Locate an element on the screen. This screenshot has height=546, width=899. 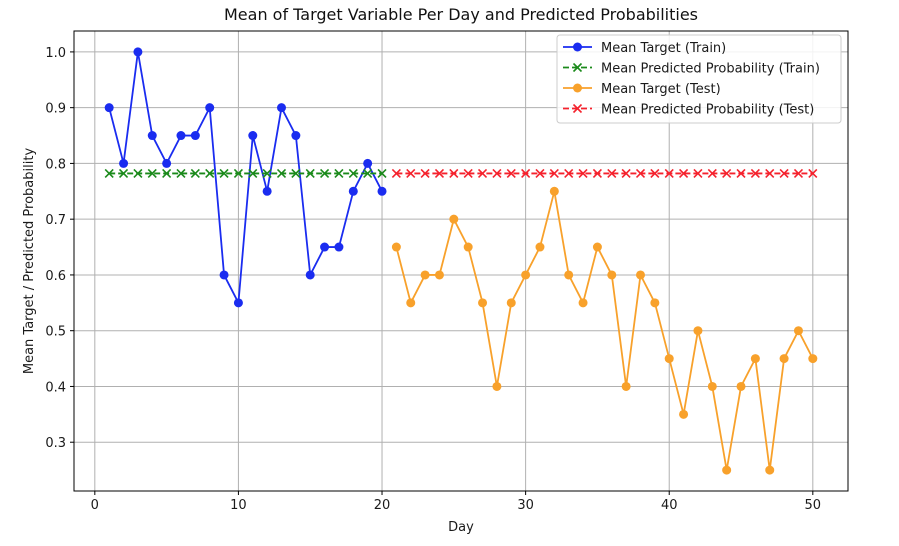
y-tick-label: 0.9 is located at coordinates (55, 109).